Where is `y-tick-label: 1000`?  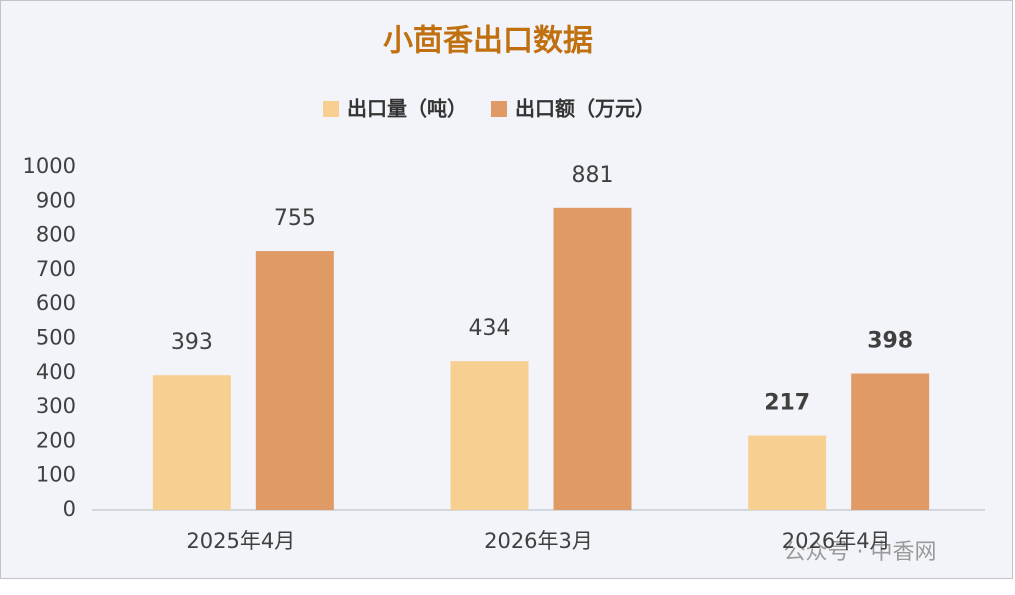 y-tick-label: 1000 is located at coordinates (49, 166).